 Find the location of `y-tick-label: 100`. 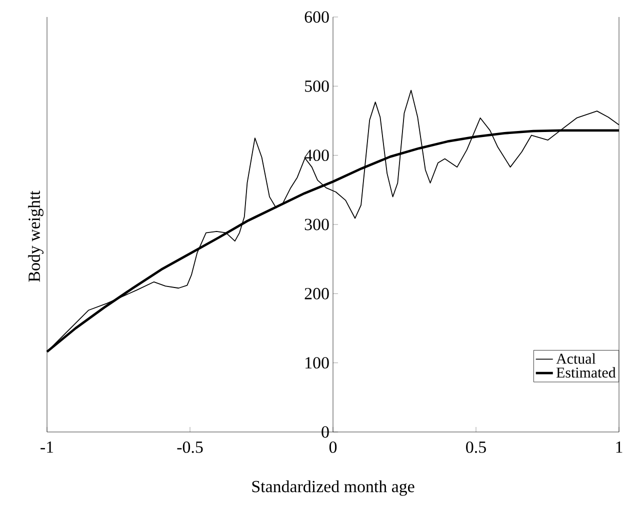

y-tick-label: 100 is located at coordinates (317, 363).